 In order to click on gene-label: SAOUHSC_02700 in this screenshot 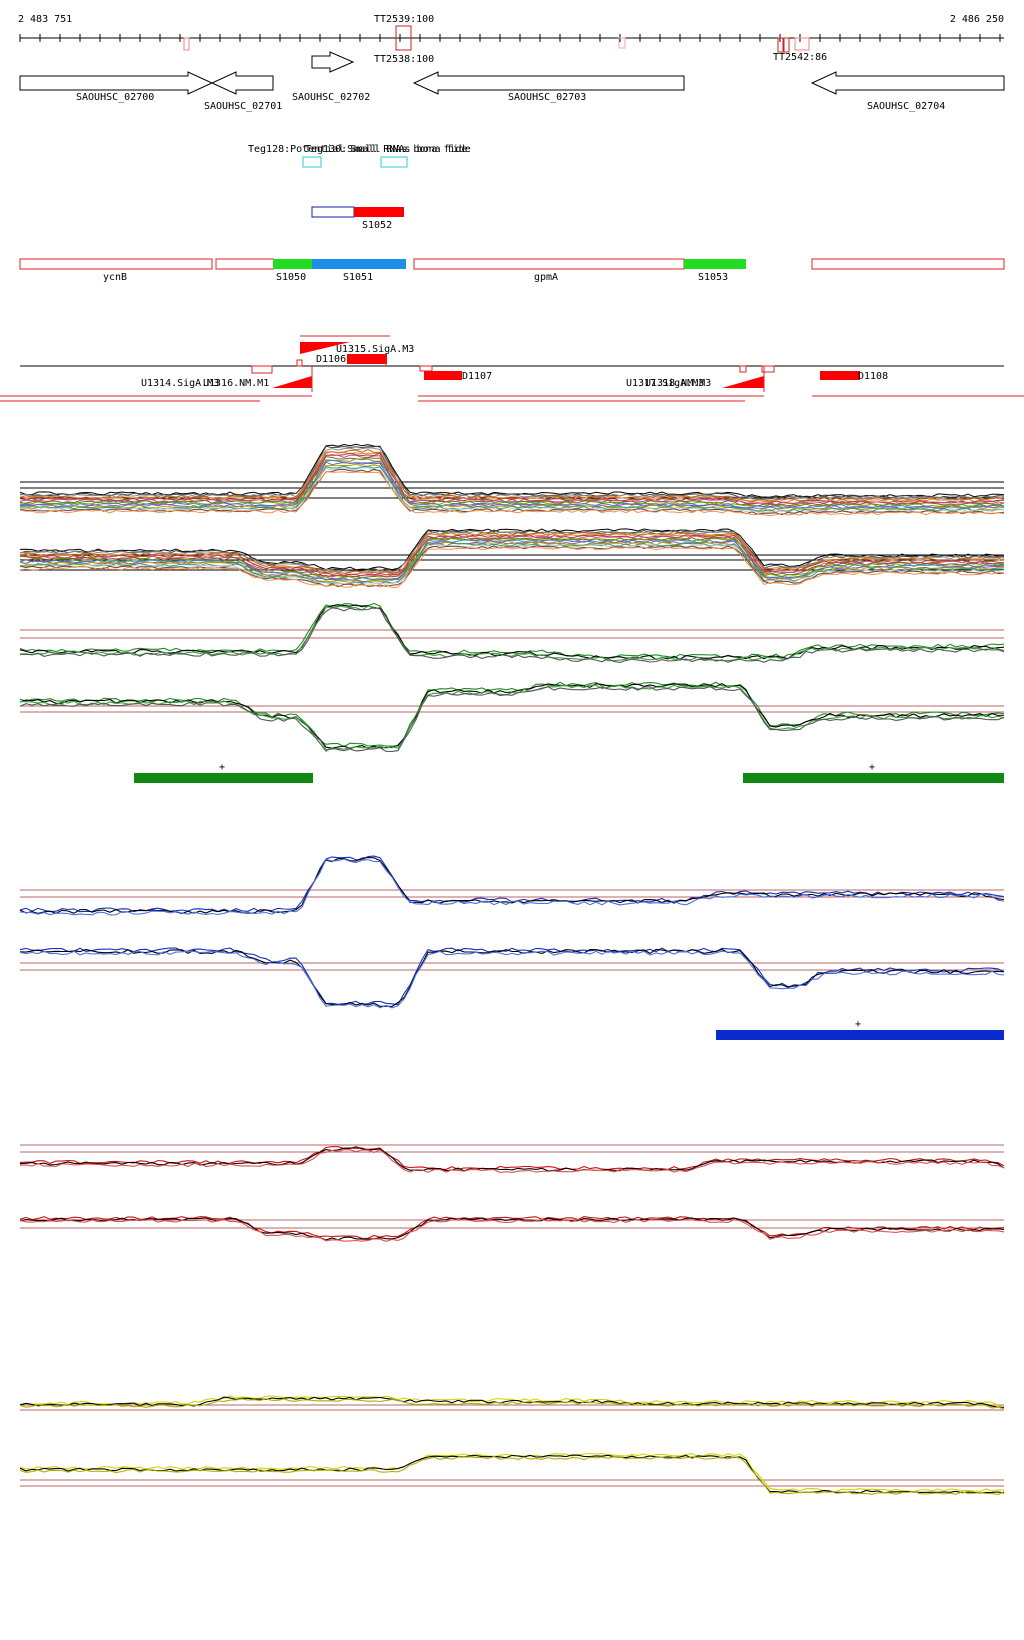, I will do `click(115, 97)`.